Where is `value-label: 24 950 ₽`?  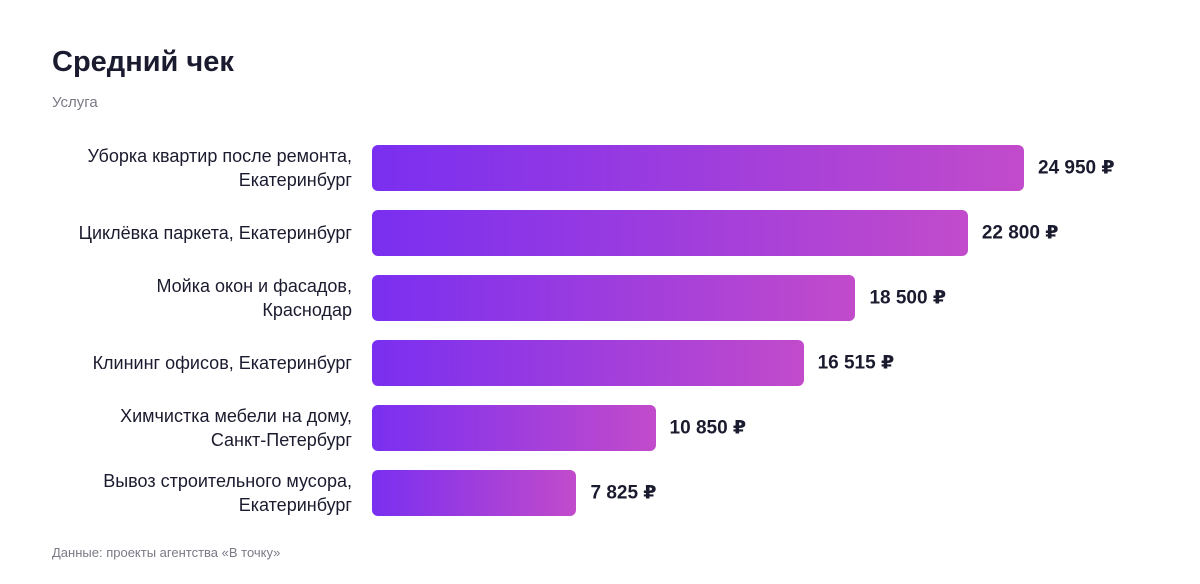 value-label: 24 950 ₽ is located at coordinates (1076, 168).